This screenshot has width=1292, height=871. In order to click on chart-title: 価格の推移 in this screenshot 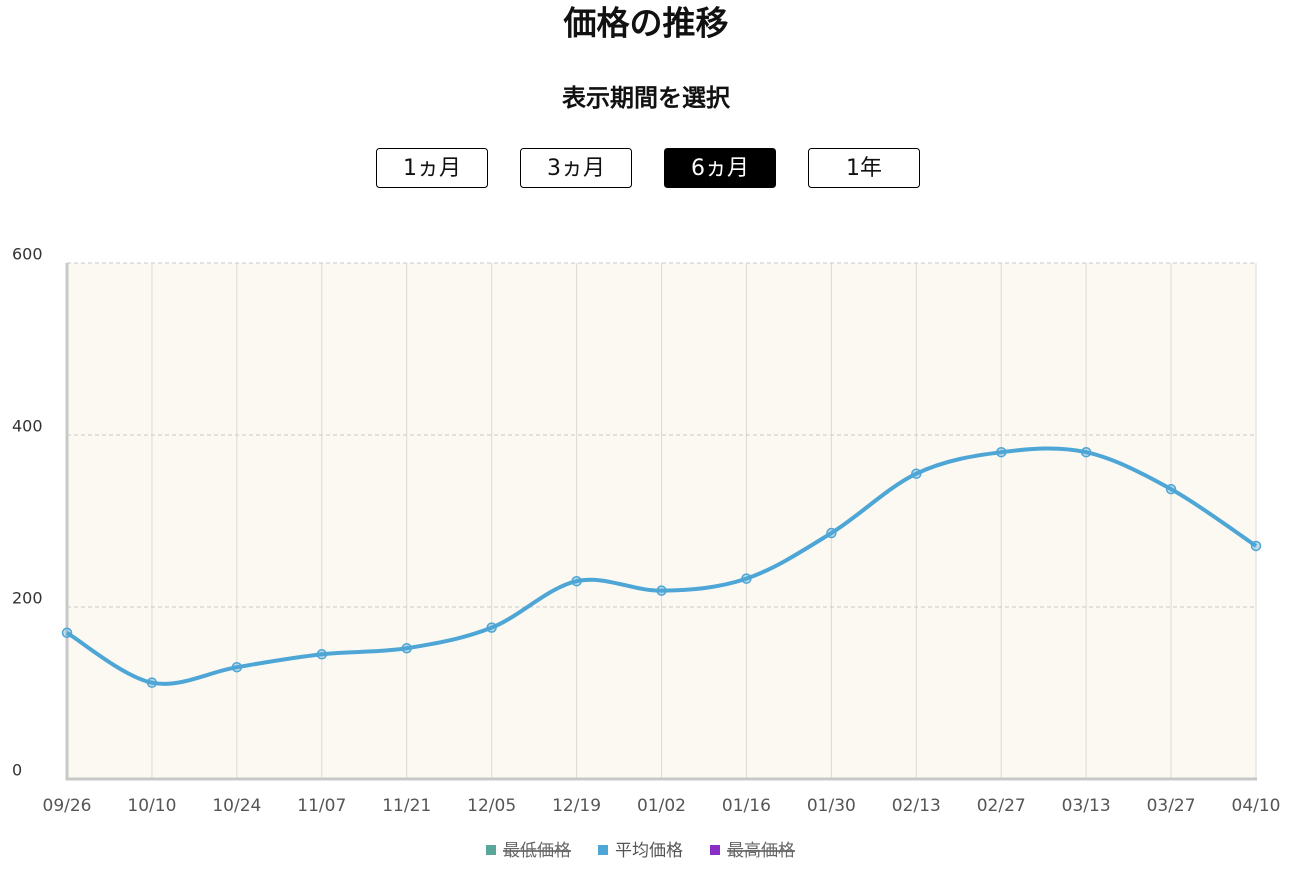, I will do `click(646, 23)`.